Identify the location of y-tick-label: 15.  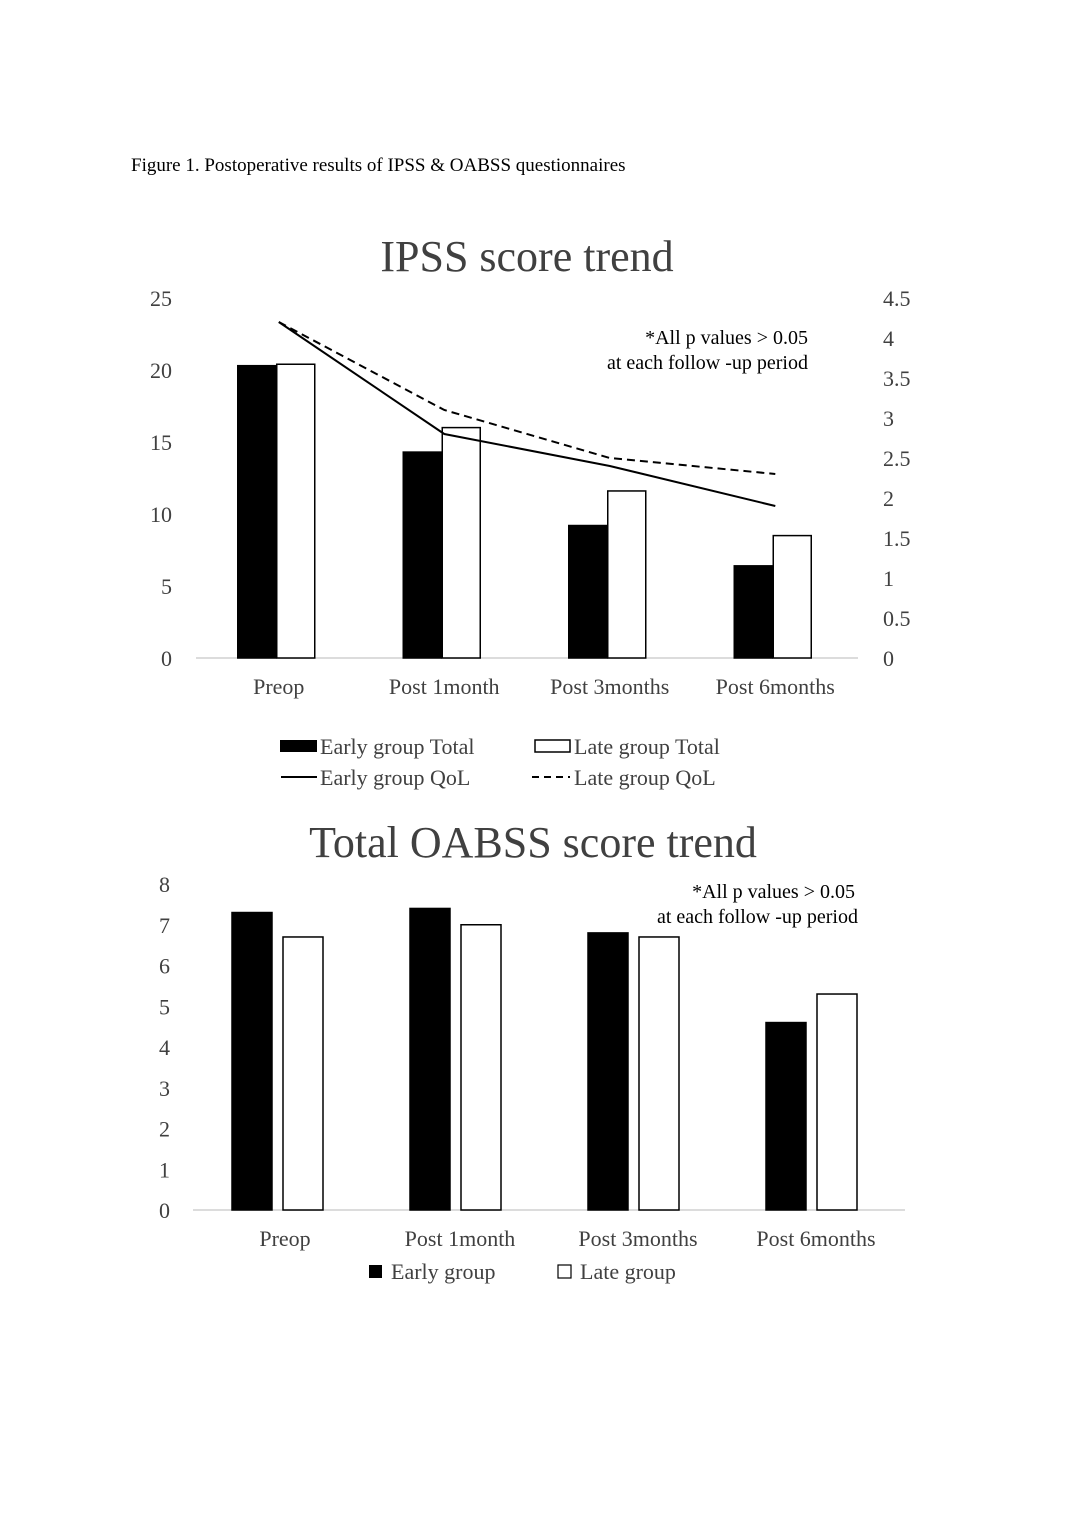
(161, 442).